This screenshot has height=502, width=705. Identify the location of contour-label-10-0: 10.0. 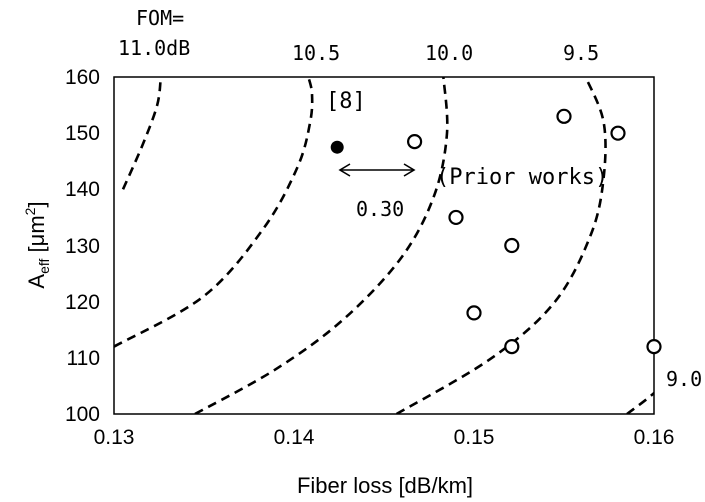
(449, 53).